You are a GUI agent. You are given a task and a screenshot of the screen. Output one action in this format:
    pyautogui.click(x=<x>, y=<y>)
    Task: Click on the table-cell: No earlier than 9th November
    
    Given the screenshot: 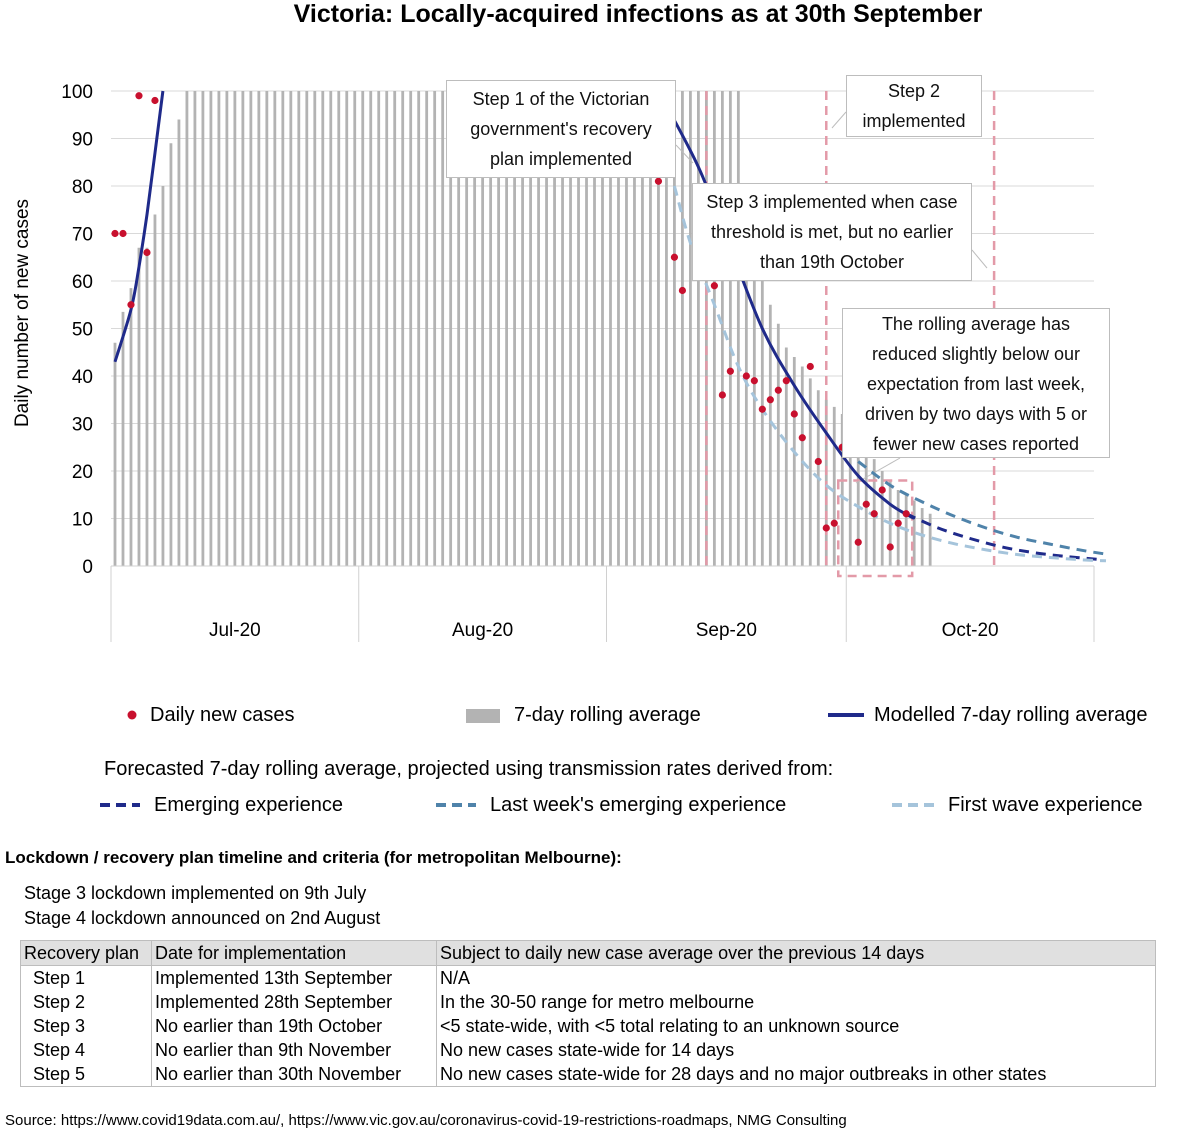 What is the action you would take?
    pyautogui.click(x=294, y=1050)
    